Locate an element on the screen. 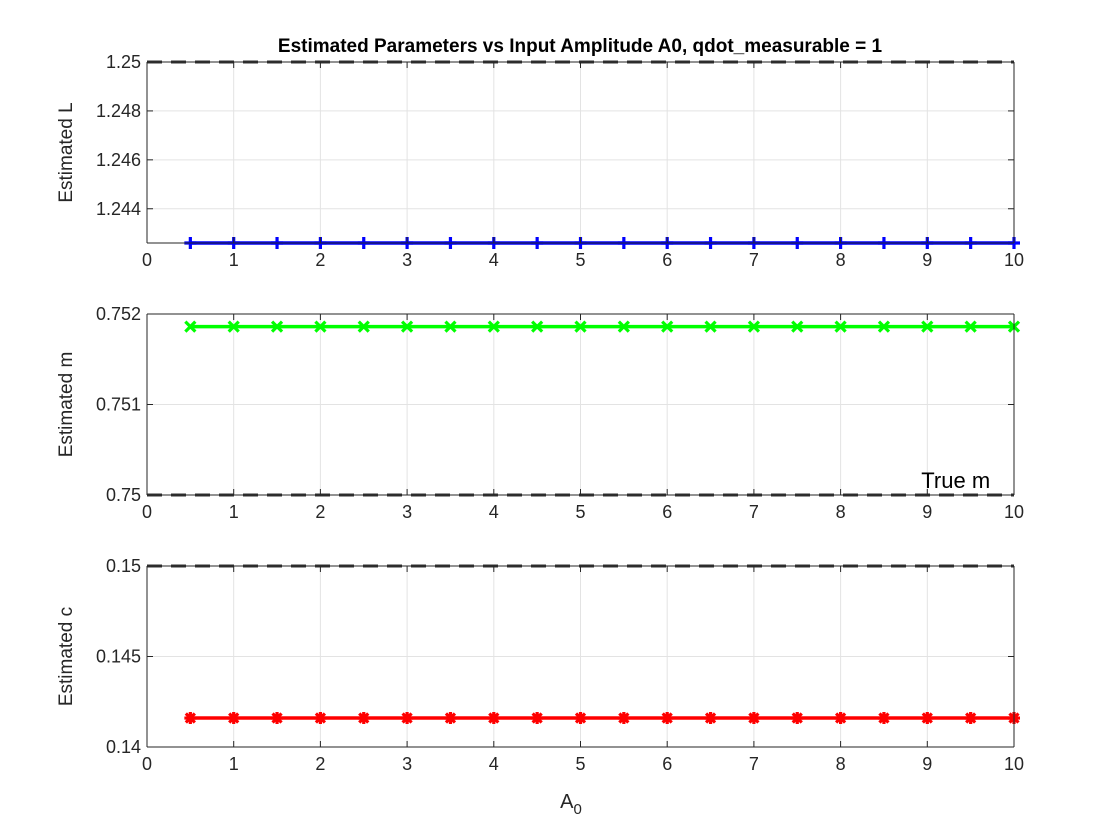  y-tick-label: 0.14 is located at coordinates (123, 747).